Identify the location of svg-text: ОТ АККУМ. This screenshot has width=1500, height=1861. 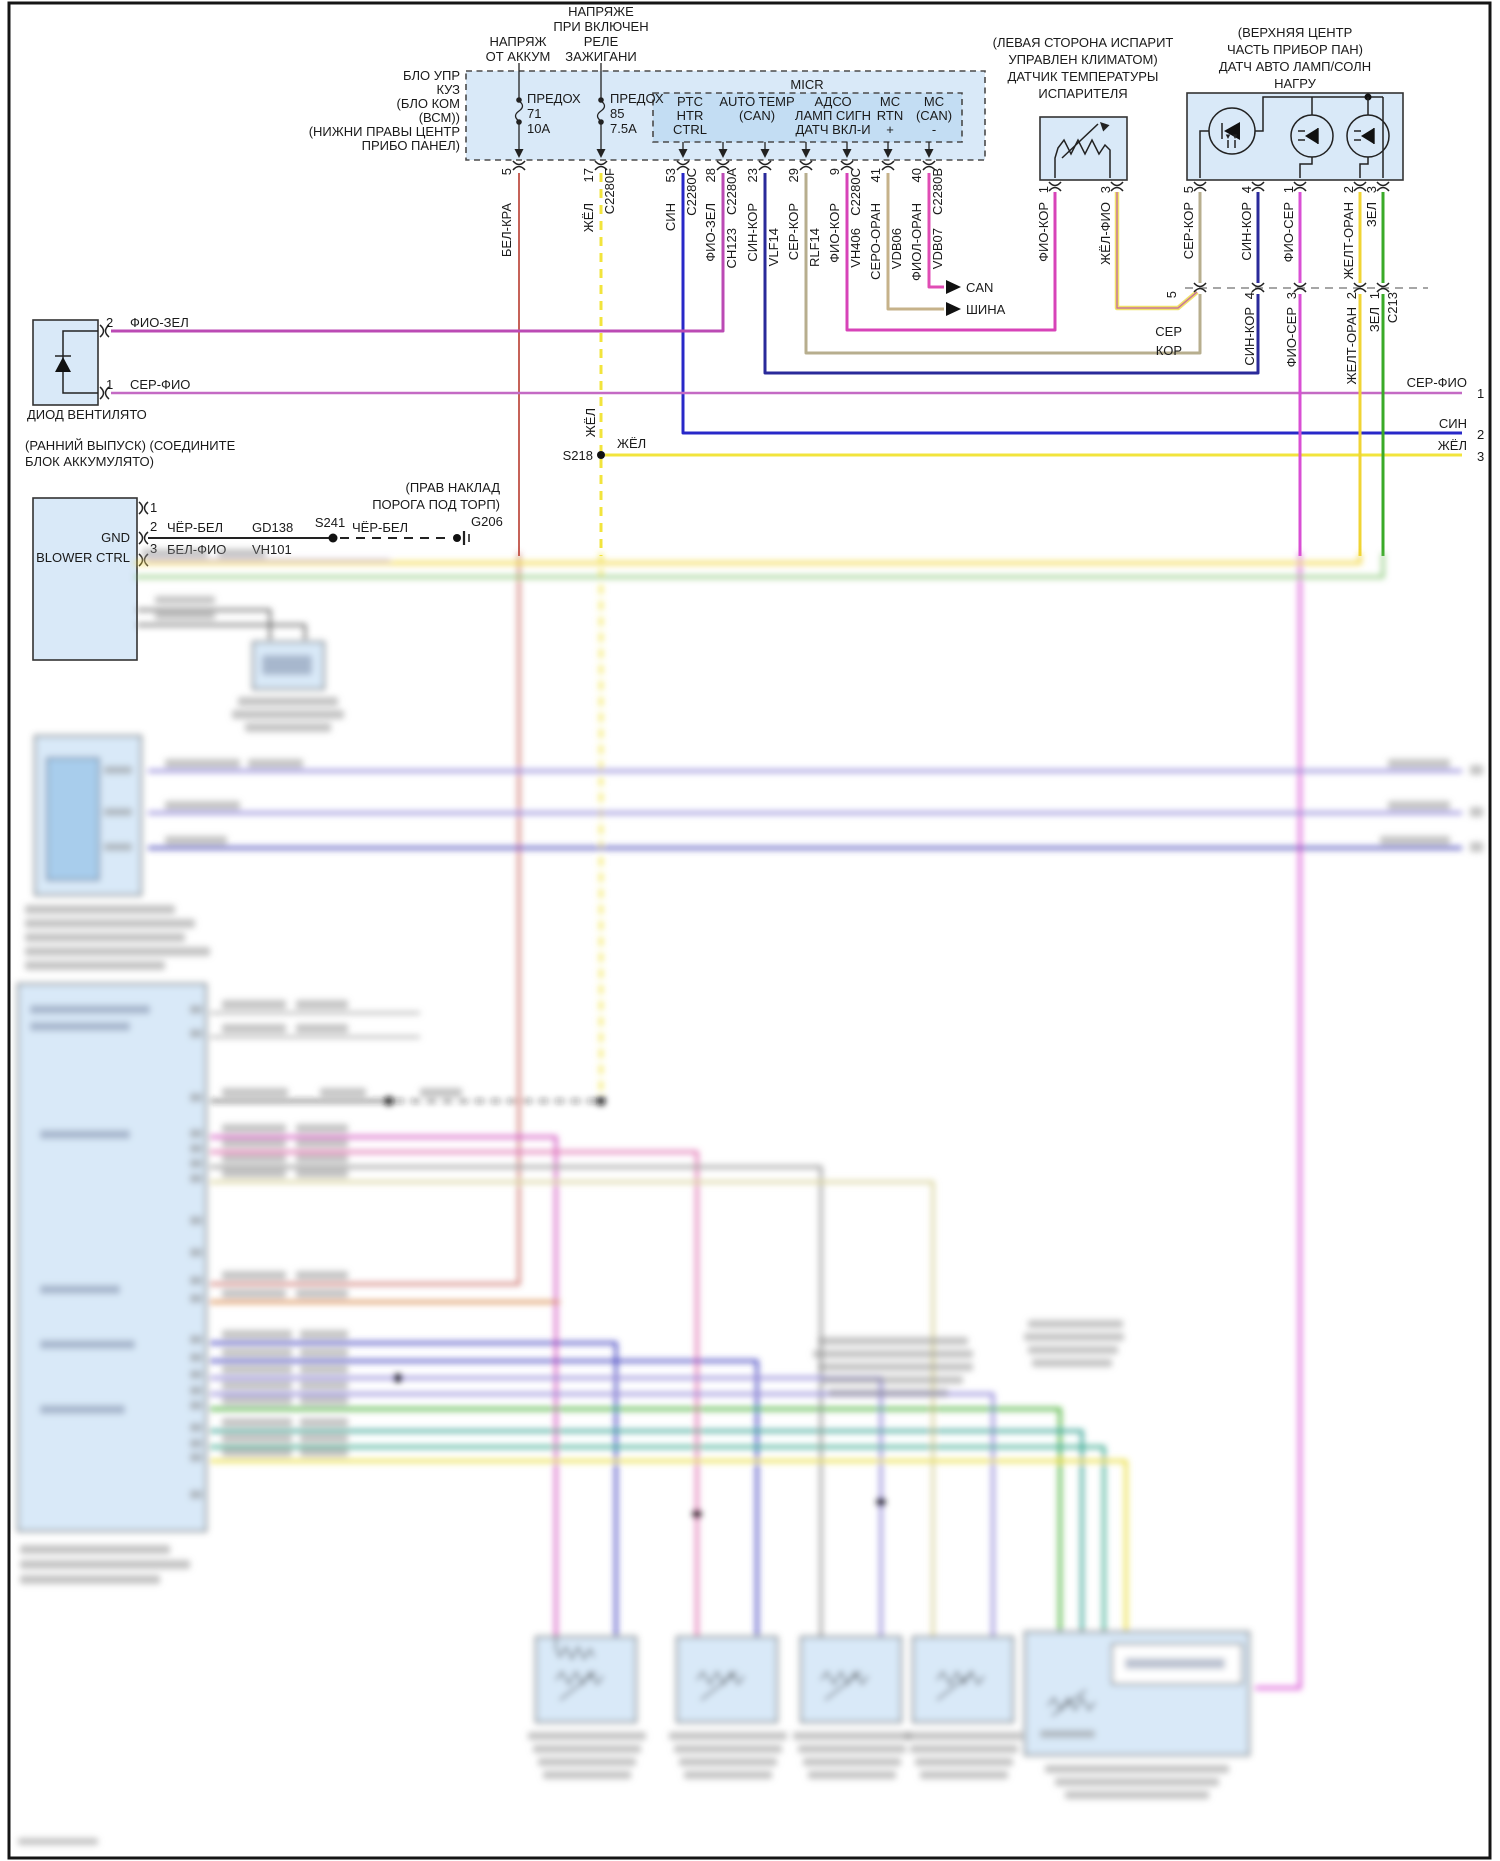
(518, 56).